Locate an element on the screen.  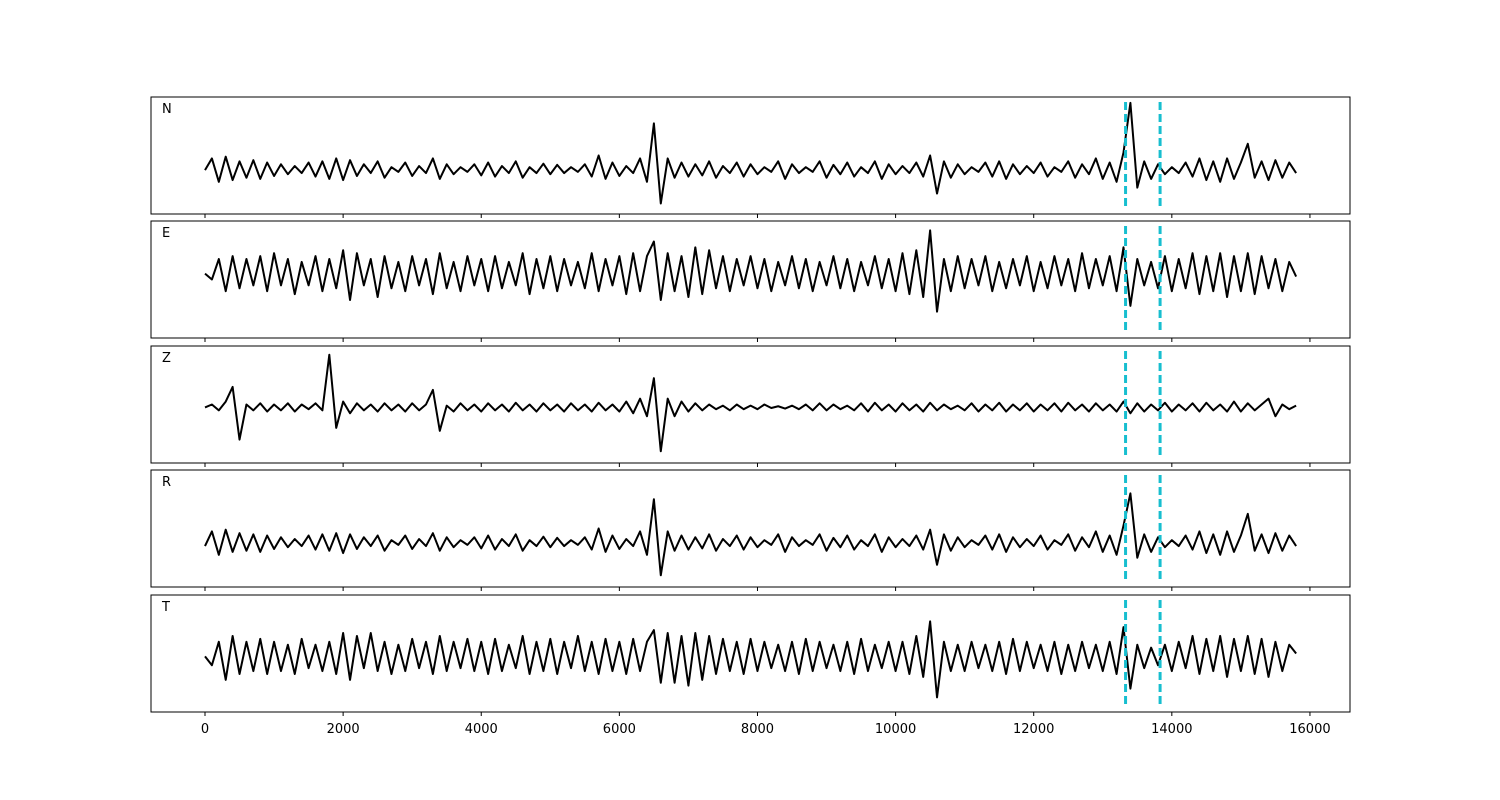
x-tick-label: 12000 is located at coordinates (1033, 729).